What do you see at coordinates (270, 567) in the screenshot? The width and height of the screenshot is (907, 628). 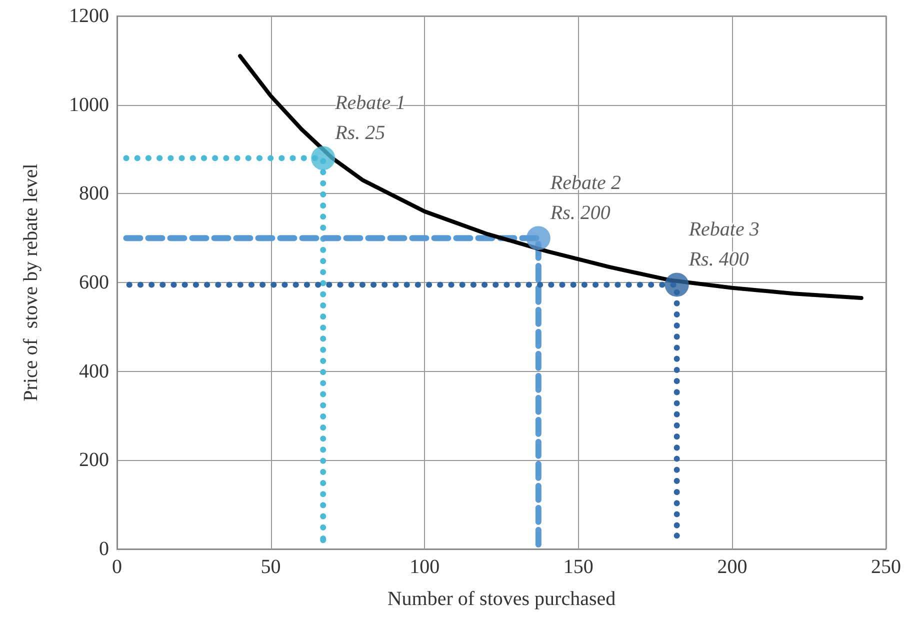 I see `x-tick-label: 50` at bounding box center [270, 567].